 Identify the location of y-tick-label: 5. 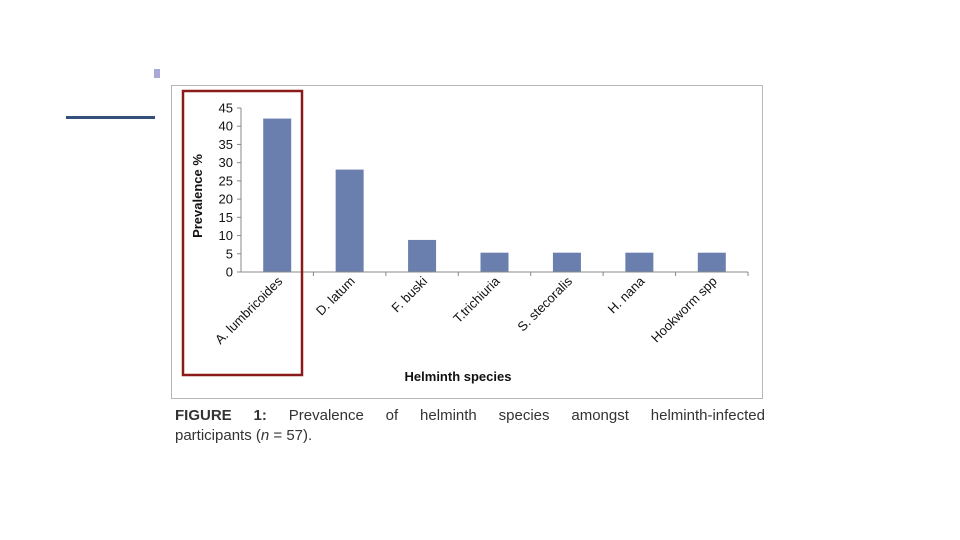
(229, 253).